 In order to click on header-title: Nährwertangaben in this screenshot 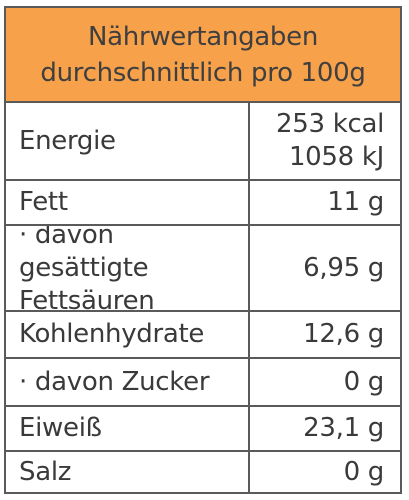, I will do `click(203, 36)`.